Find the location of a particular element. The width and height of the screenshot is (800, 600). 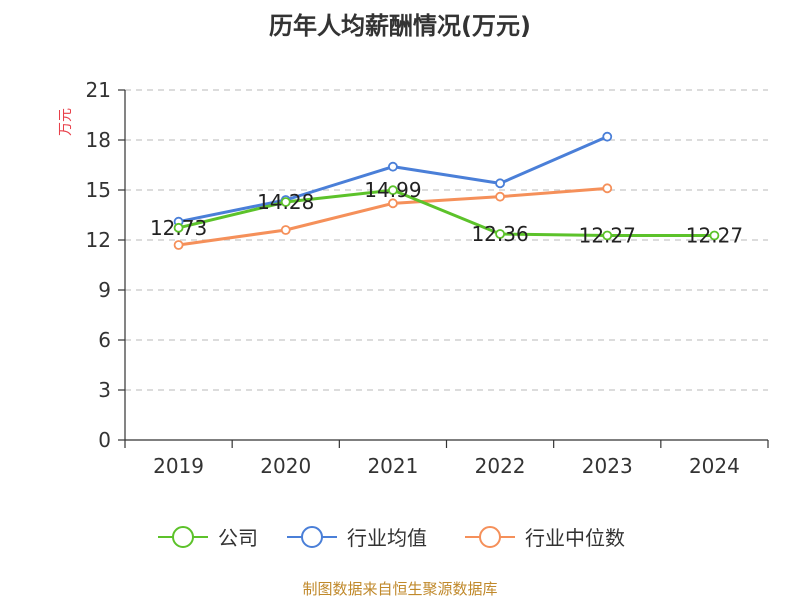

y-tick-label-18: 18 is located at coordinates (98, 140).